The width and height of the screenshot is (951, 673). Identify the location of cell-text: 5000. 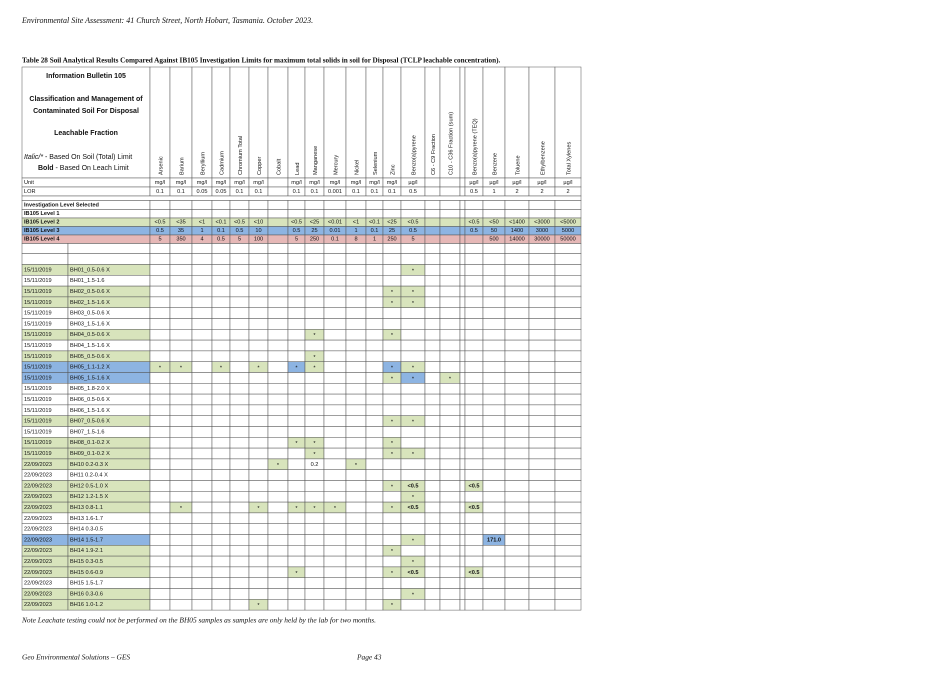
(568, 231).